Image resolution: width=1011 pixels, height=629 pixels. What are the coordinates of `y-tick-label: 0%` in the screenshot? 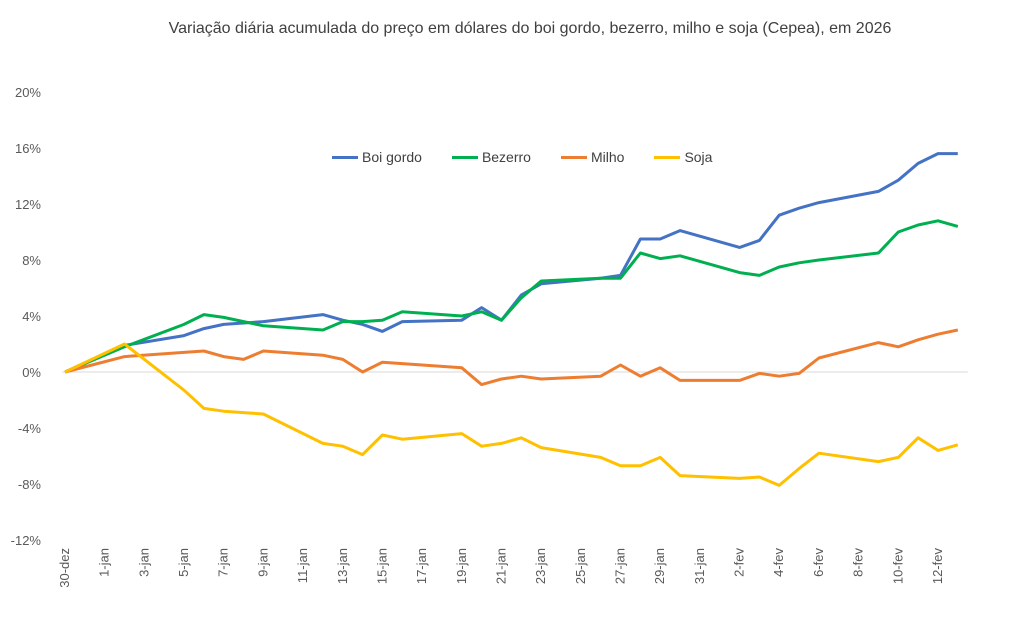 It's located at (31, 372).